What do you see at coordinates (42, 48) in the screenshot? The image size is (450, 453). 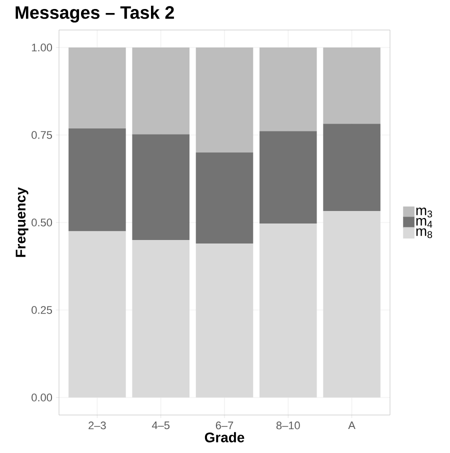 I see `y-tick-label: 1.00` at bounding box center [42, 48].